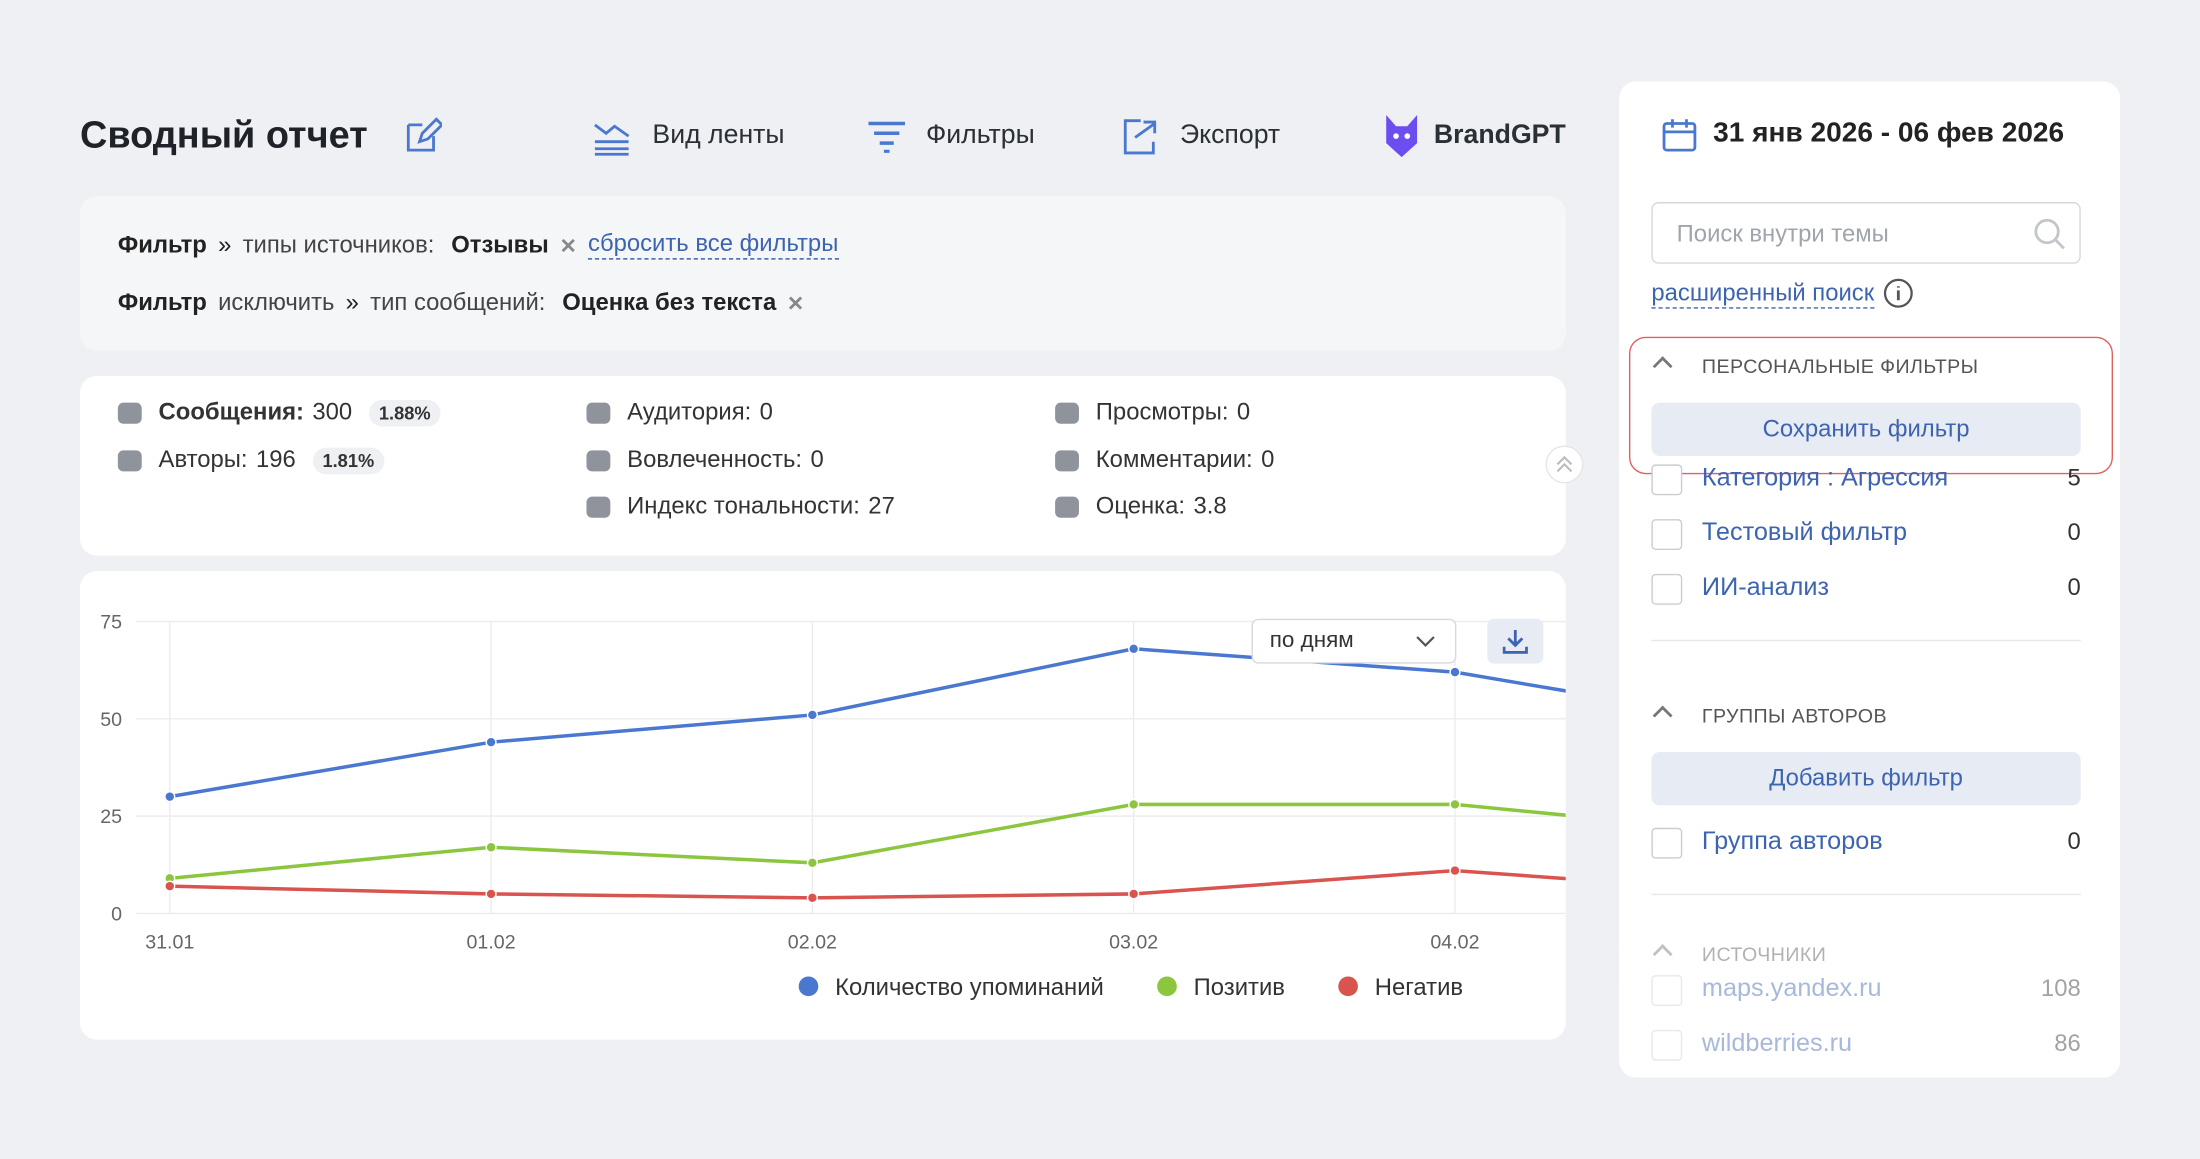 The width and height of the screenshot is (2200, 1159). Describe the element at coordinates (1230, 135) in the screenshot. I see `nav-export: Экспорт` at that location.